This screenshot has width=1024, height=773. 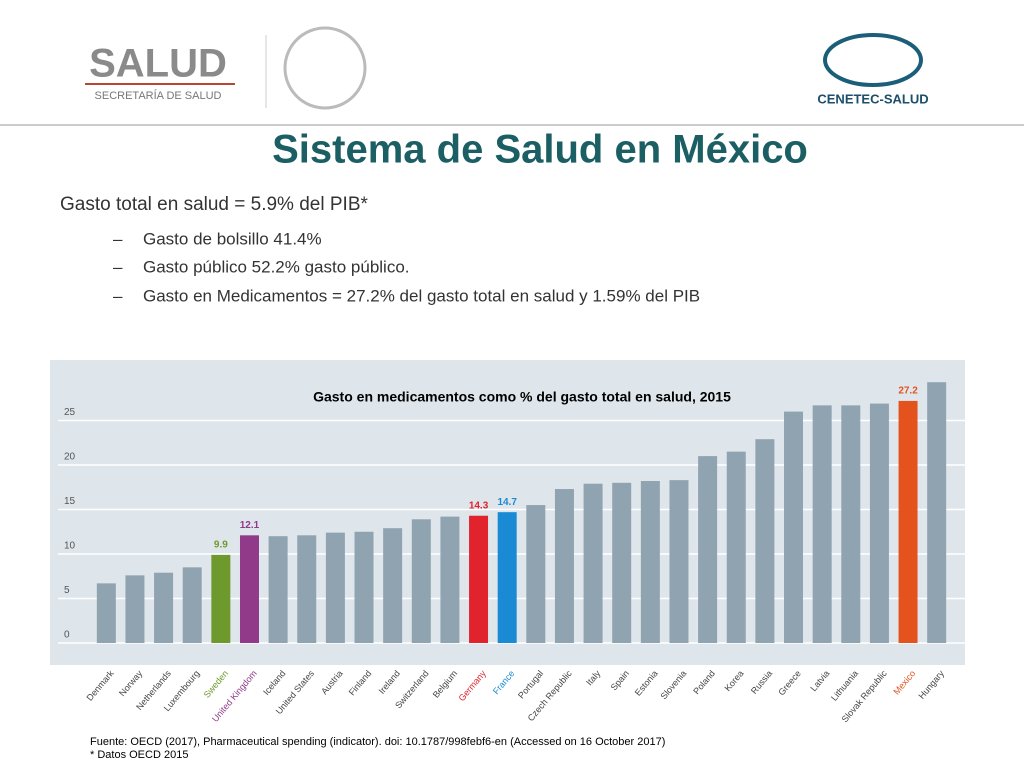 What do you see at coordinates (530, 684) in the screenshot?
I see `x-tick-label: Portugal` at bounding box center [530, 684].